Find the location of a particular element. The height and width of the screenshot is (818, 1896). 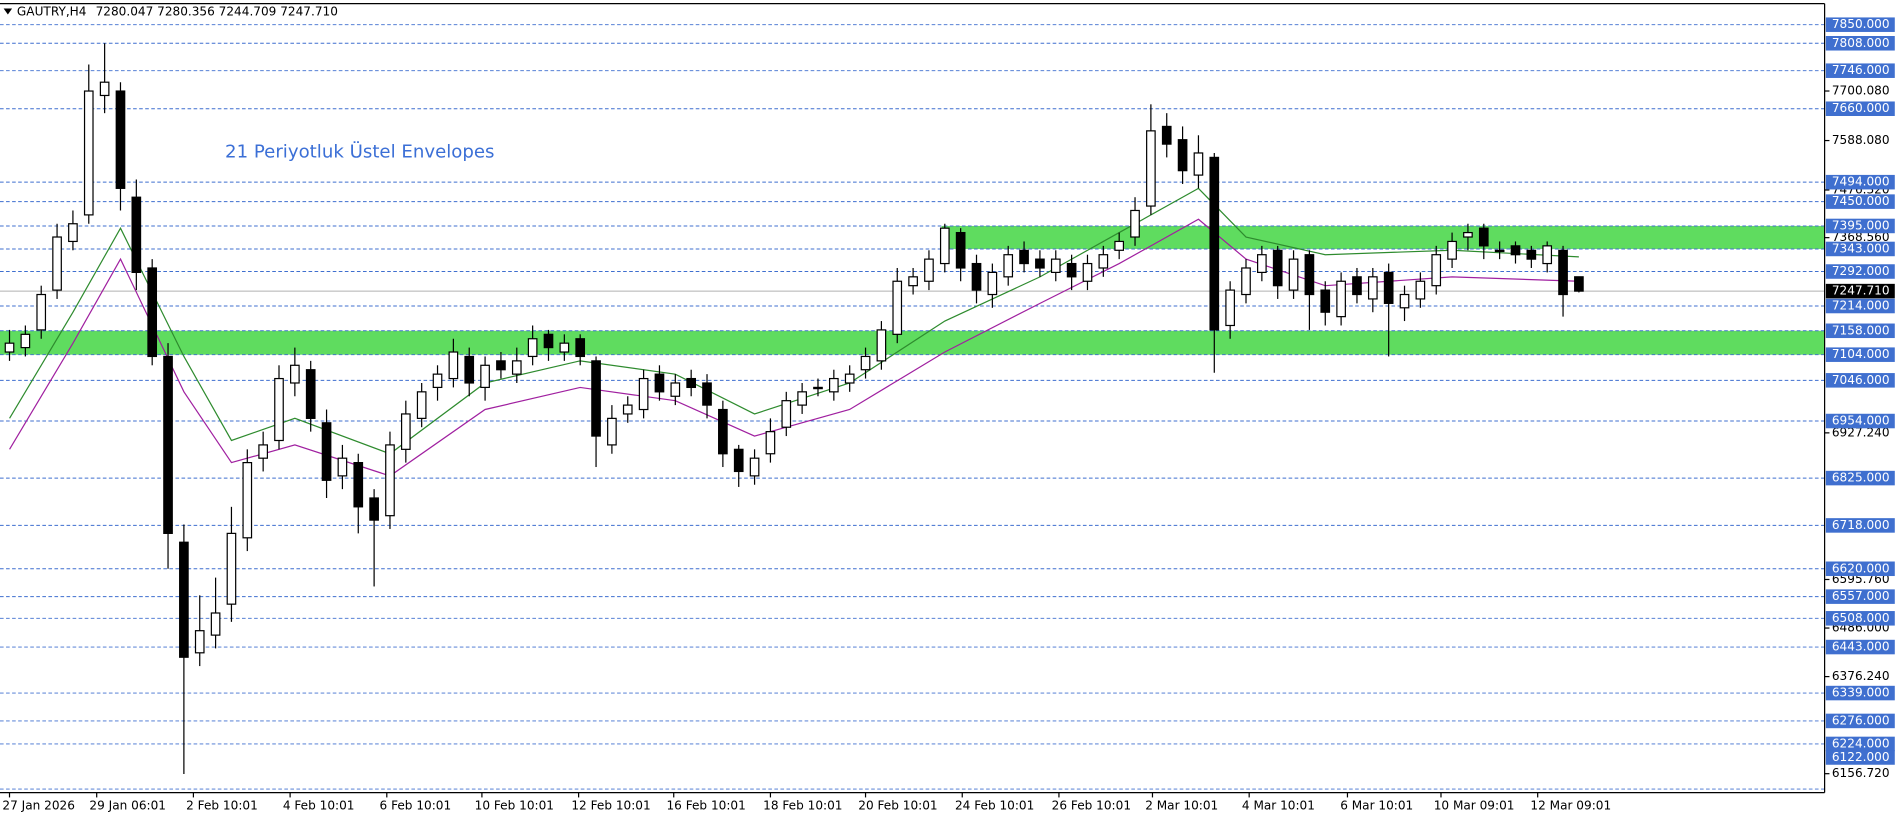

x-tick-label: 6 Feb 10:01 is located at coordinates (416, 805).